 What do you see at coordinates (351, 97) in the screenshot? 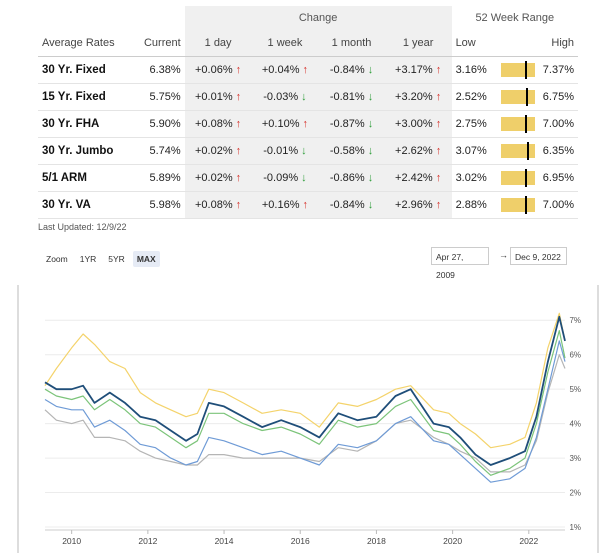
I see `change-month: -0.81% ↓` at bounding box center [351, 97].